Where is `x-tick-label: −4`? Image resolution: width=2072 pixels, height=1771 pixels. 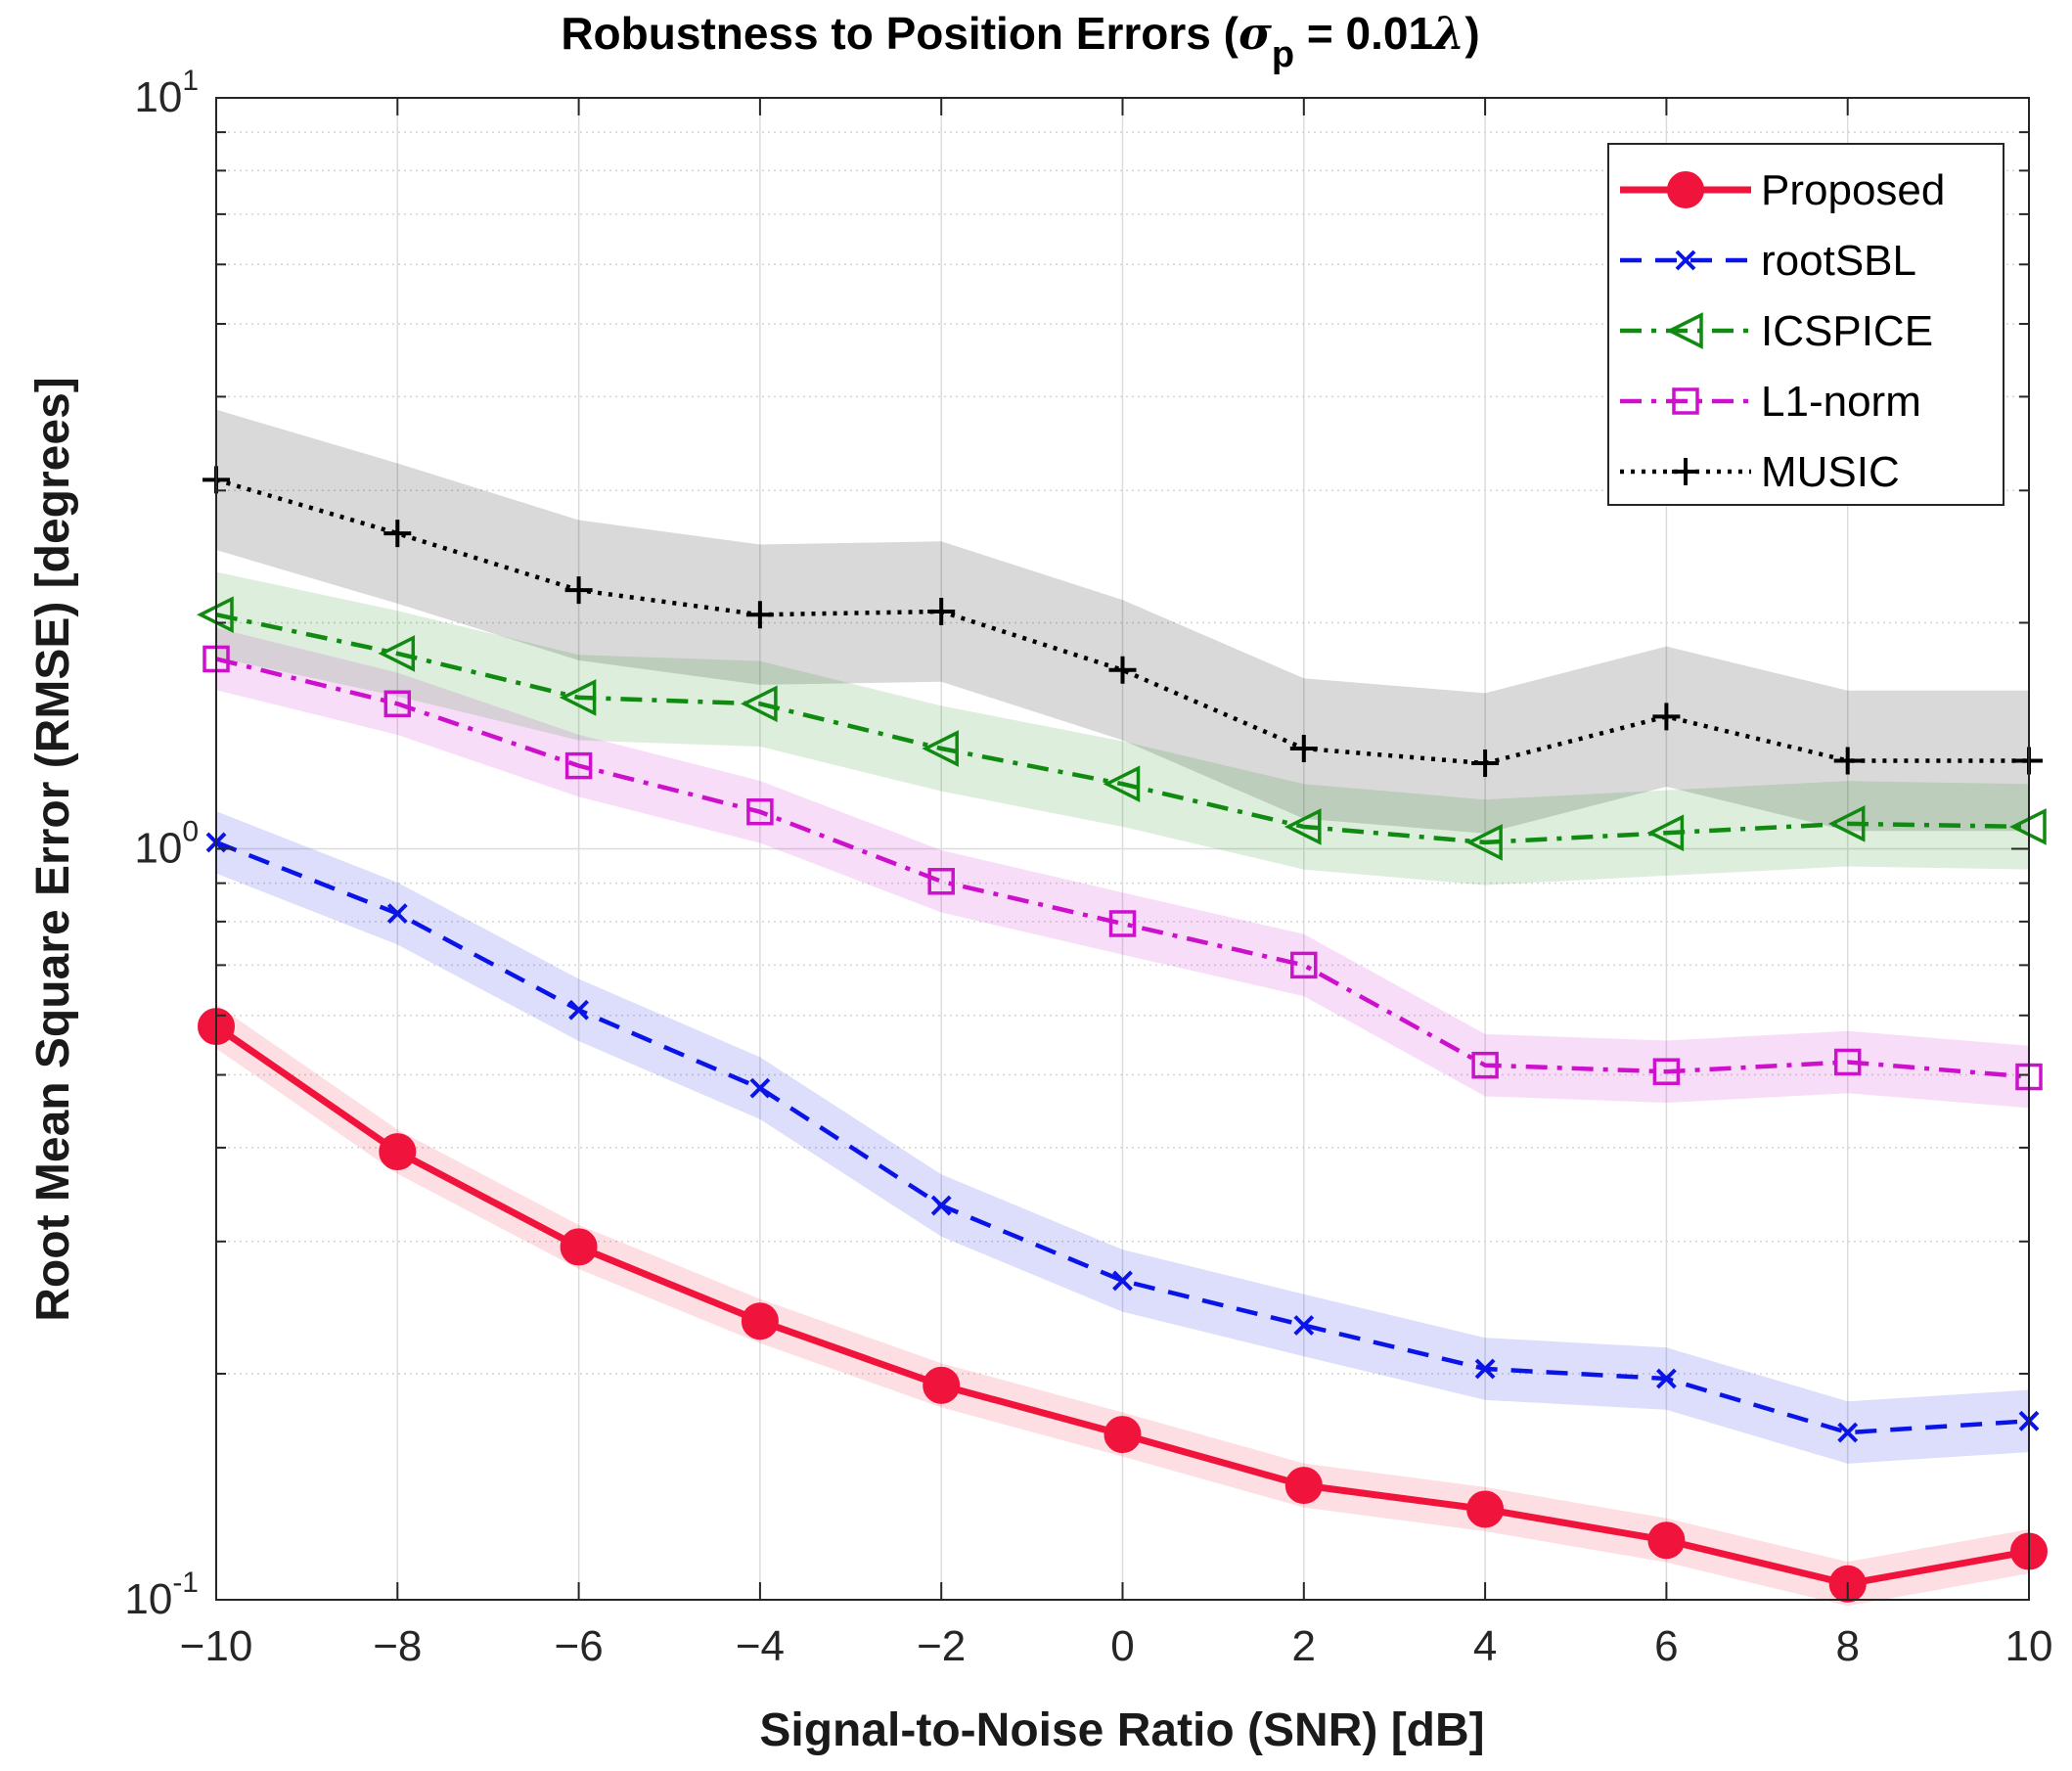
x-tick-label: −4 is located at coordinates (760, 1646).